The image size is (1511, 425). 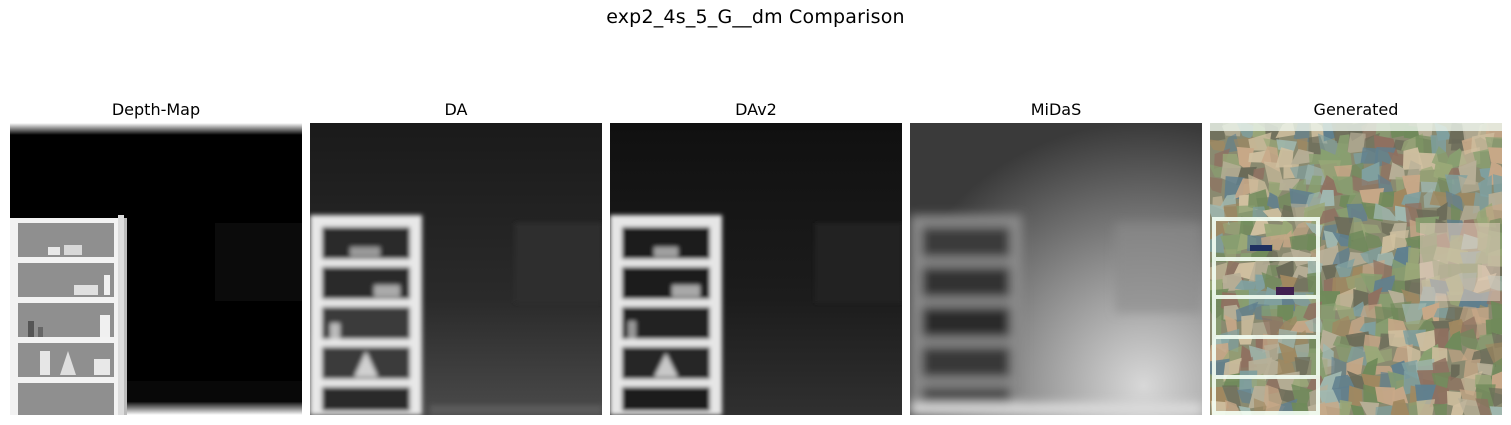 I want to click on panel-title: MiDaS, so click(x=1056, y=109).